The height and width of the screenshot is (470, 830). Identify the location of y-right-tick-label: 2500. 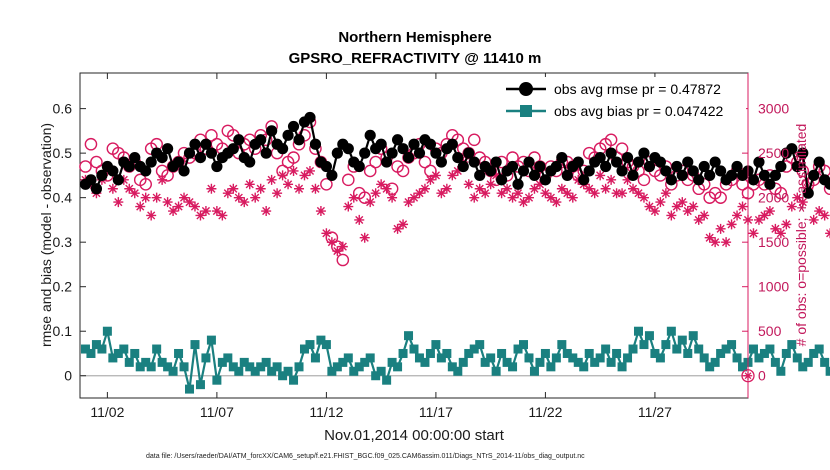
(773, 153).